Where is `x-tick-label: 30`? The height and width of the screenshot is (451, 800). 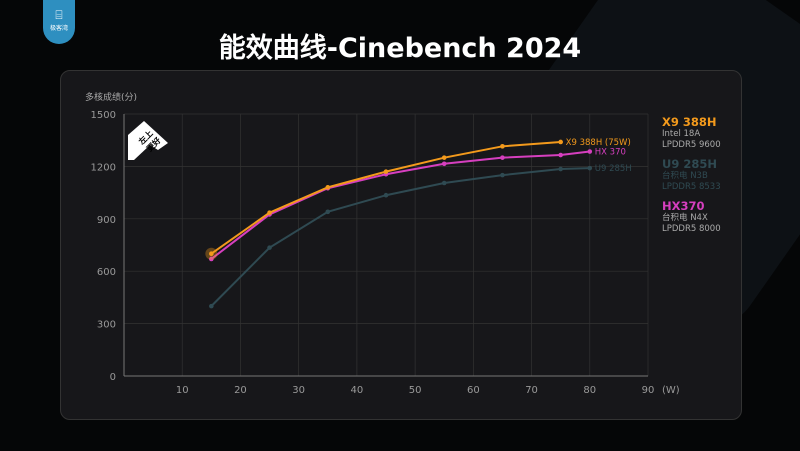
x-tick-label: 30 is located at coordinates (298, 390).